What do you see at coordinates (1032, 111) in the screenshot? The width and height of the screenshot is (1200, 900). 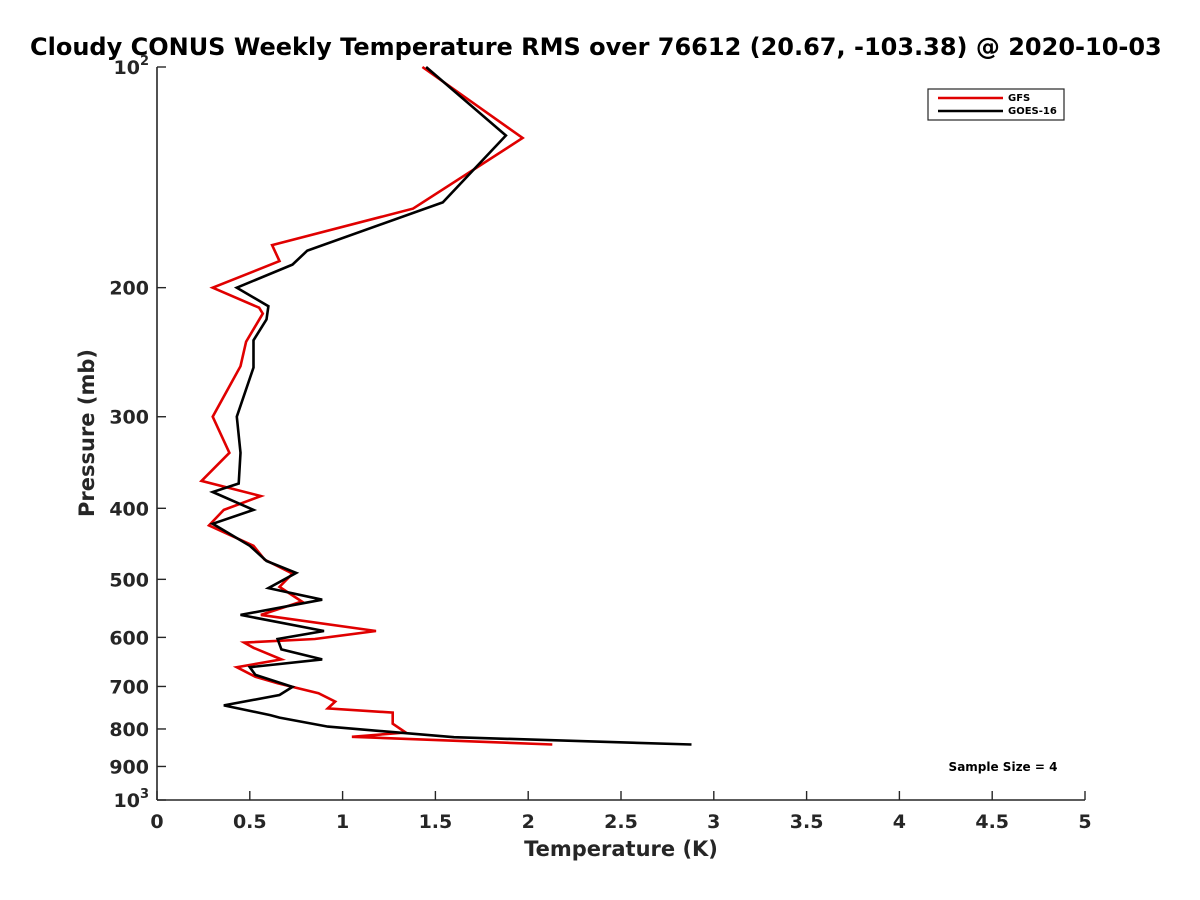 I see `legend-label-goes-16: GOES-16` at bounding box center [1032, 111].